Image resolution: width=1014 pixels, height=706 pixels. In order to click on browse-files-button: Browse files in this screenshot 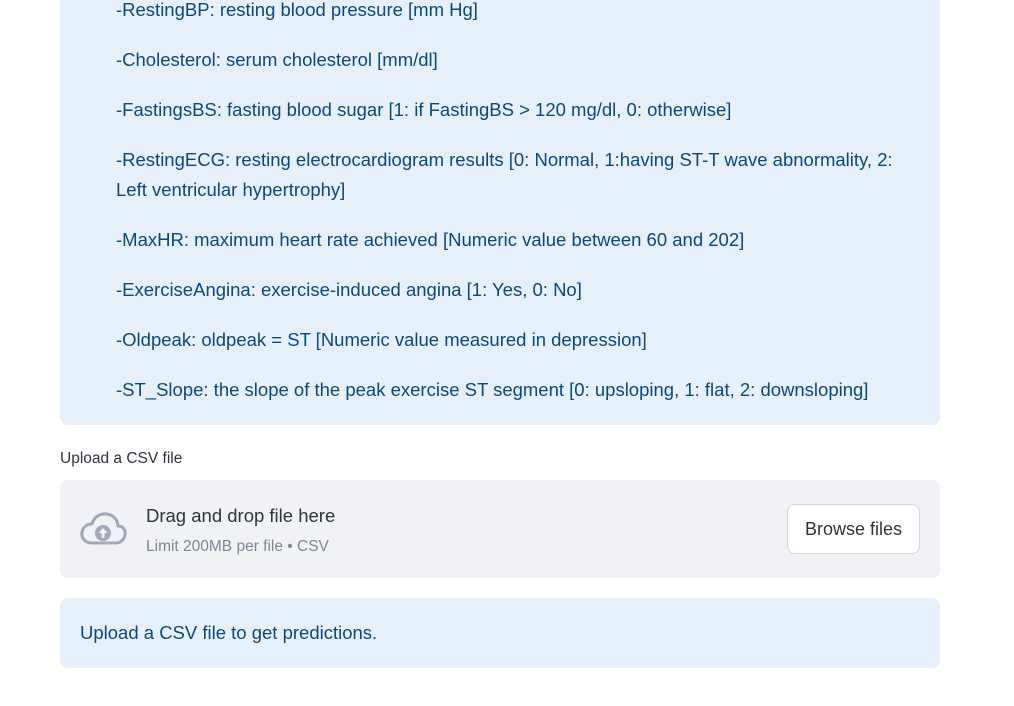, I will do `click(853, 529)`.